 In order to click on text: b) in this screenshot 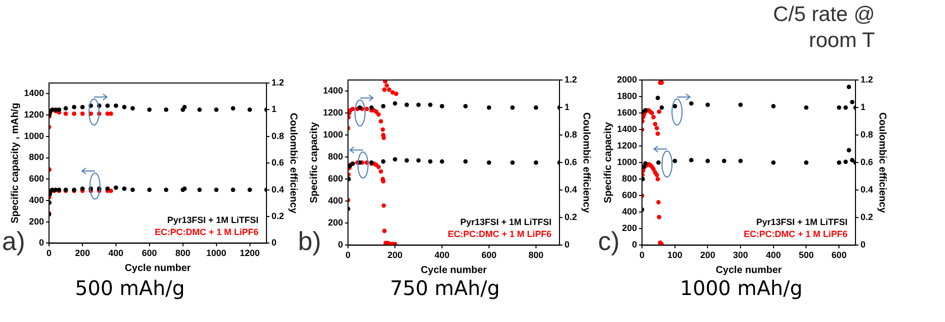, I will do `click(310, 241)`.